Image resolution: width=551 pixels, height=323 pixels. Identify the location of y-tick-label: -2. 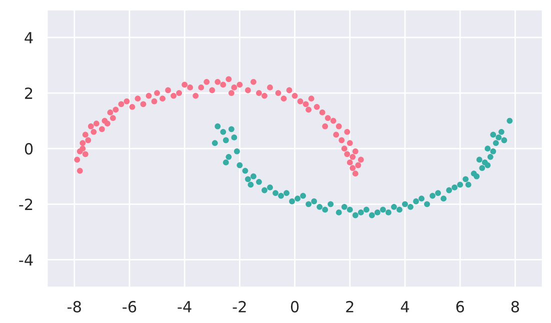
(25, 204).